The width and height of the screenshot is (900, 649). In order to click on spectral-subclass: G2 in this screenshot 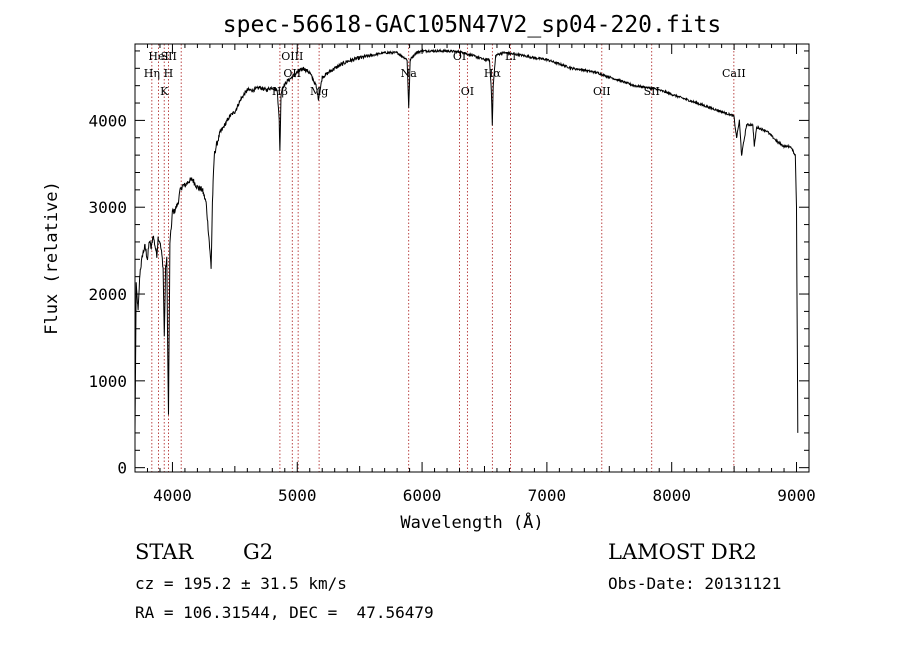, I will do `click(258, 552)`.